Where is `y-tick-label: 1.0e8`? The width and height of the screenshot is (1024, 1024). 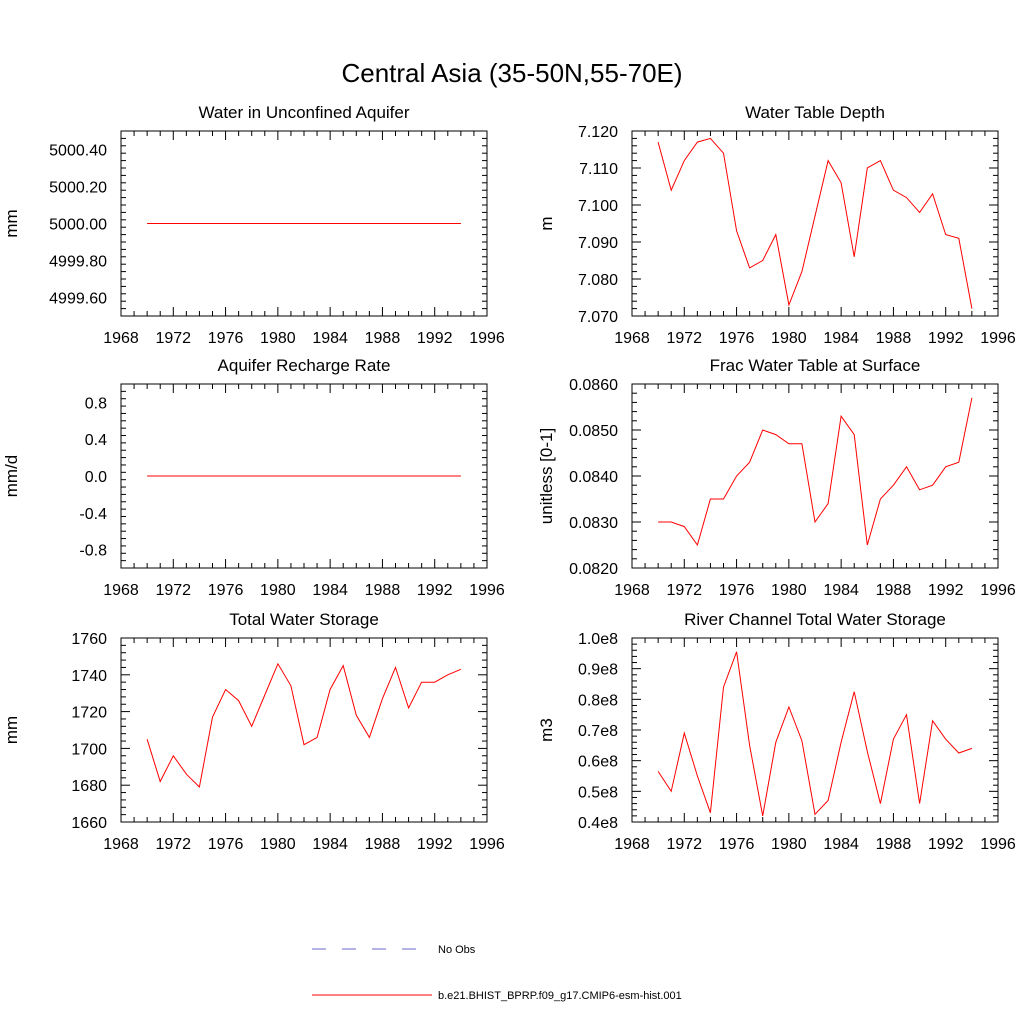
y-tick-label: 1.0e8 is located at coordinates (598, 639).